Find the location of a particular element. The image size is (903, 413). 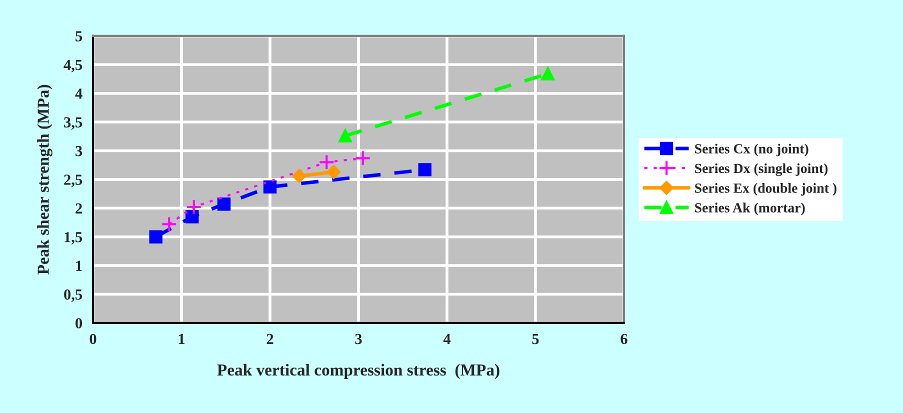

y-tick-label: 4,5 is located at coordinates (73, 66).